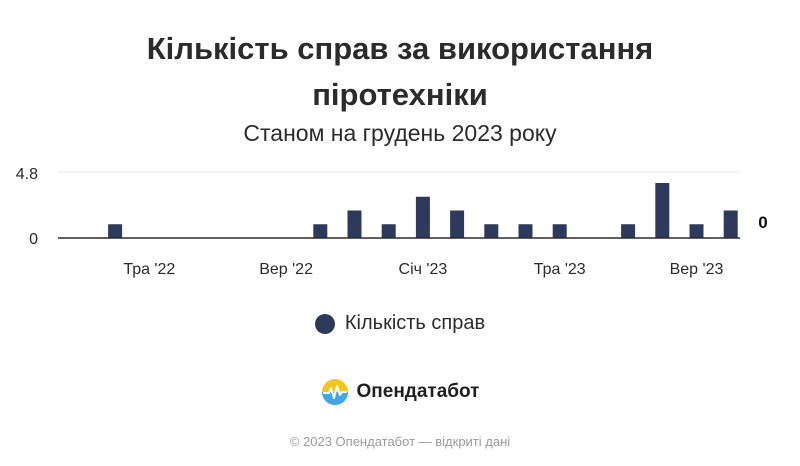 The height and width of the screenshot is (466, 800). What do you see at coordinates (33, 239) in the screenshot?
I see `y-tick-label: 0` at bounding box center [33, 239].